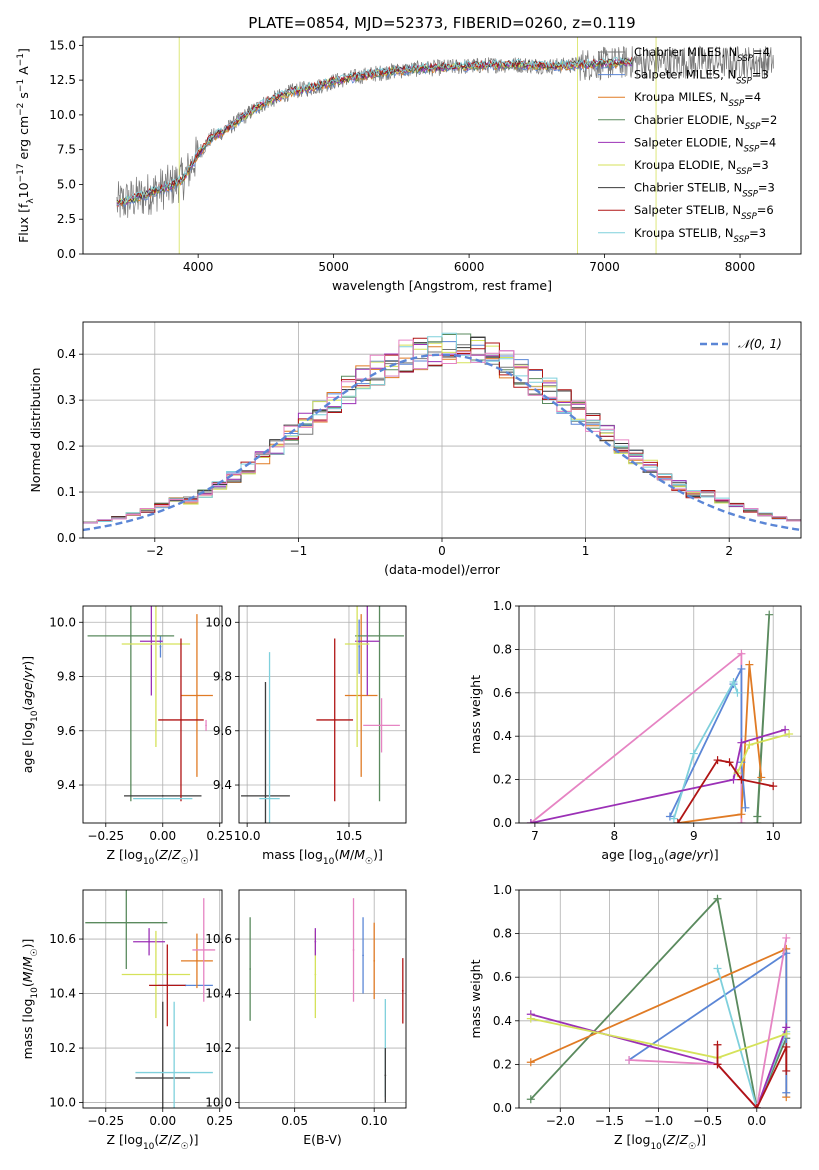  Describe the element at coordinates (740, 267) in the screenshot. I see `x-tick-label: 8000` at that location.